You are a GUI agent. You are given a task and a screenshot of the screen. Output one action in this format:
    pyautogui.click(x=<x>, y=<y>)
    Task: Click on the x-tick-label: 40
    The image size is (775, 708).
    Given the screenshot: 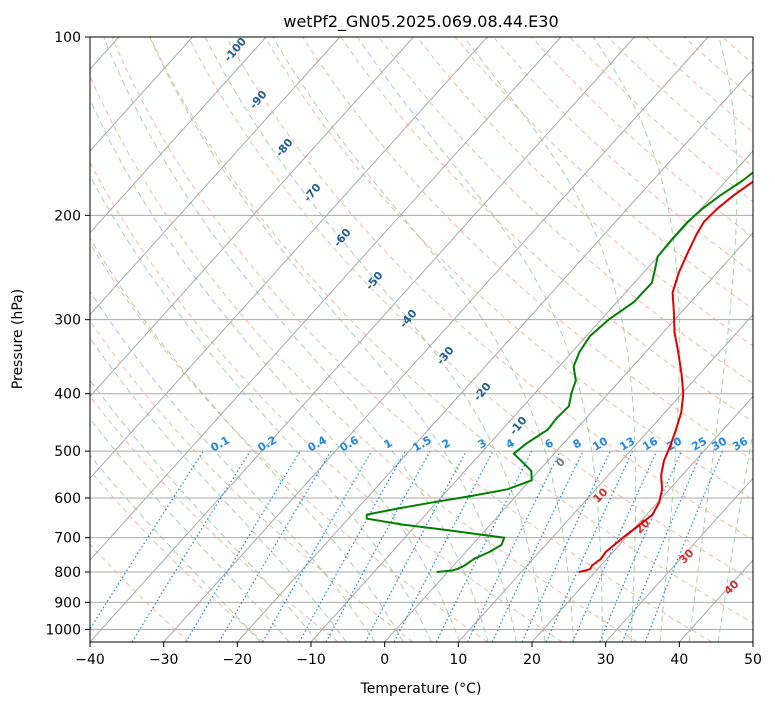 What is the action you would take?
    pyautogui.click(x=679, y=660)
    